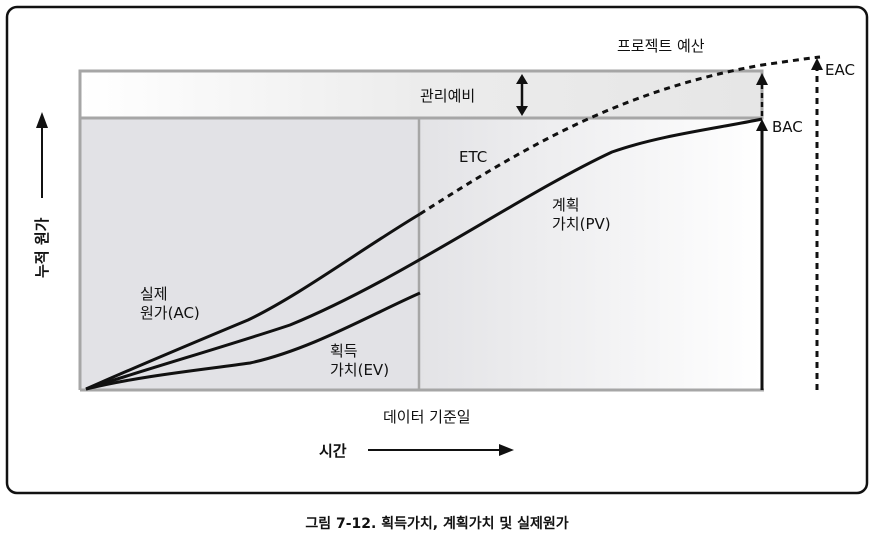  Describe the element at coordinates (436, 523) in the screenshot. I see `figure-caption: 그림 7-12. 획득가치, 계획가치 및 실제원가` at that location.